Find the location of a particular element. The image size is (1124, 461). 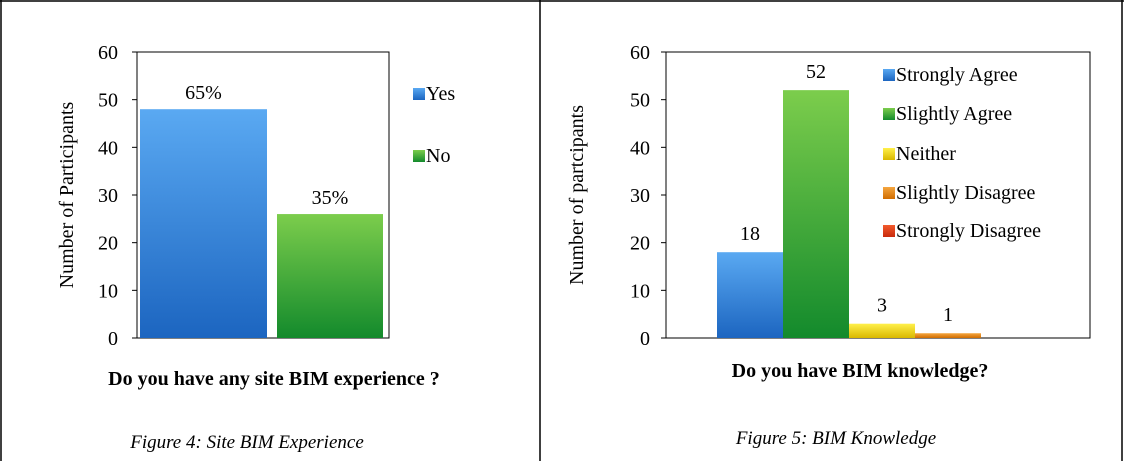

left-legend-label: Yes is located at coordinates (440, 94).